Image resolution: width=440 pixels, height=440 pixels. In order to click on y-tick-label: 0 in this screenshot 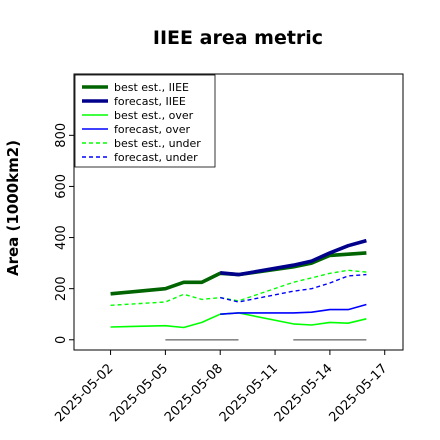, I will do `click(61, 340)`.